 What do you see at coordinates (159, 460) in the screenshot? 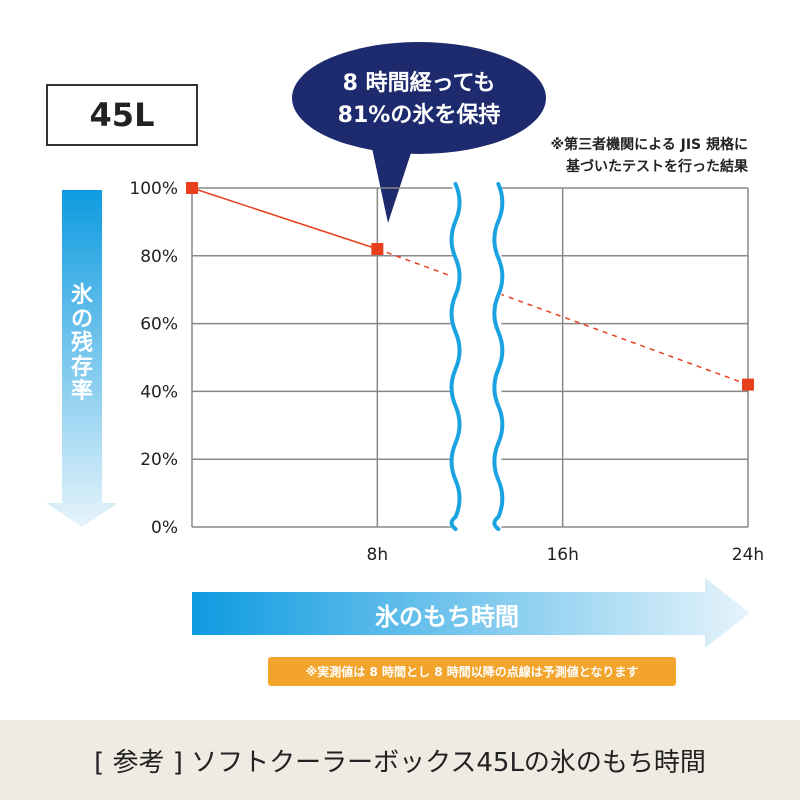
I see `y-tick-label: 20%` at bounding box center [159, 460].